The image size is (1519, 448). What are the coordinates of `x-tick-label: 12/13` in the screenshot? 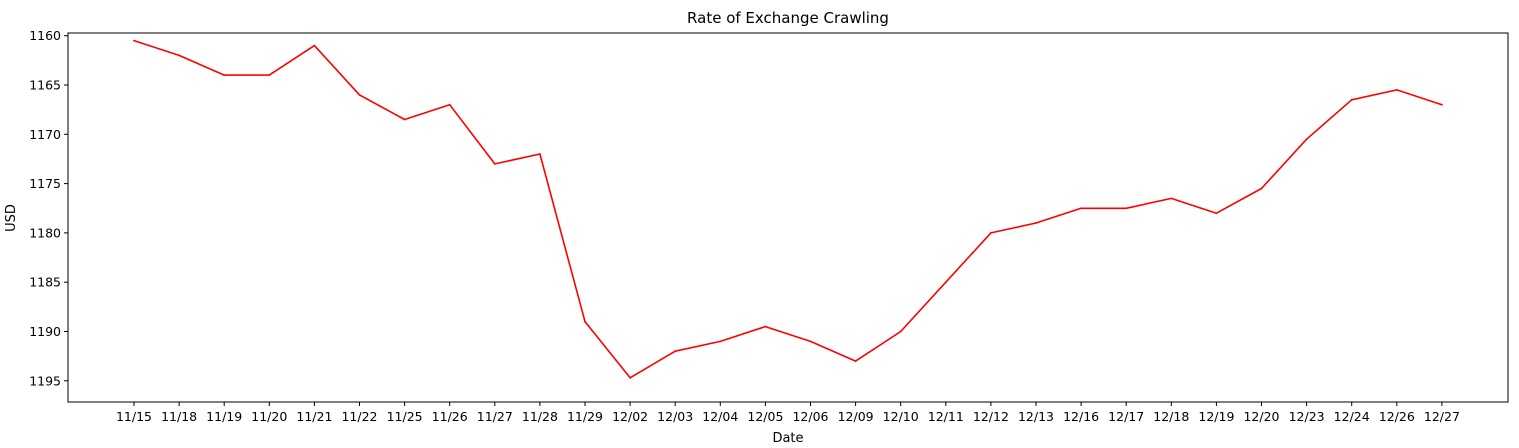 It's located at (1036, 416).